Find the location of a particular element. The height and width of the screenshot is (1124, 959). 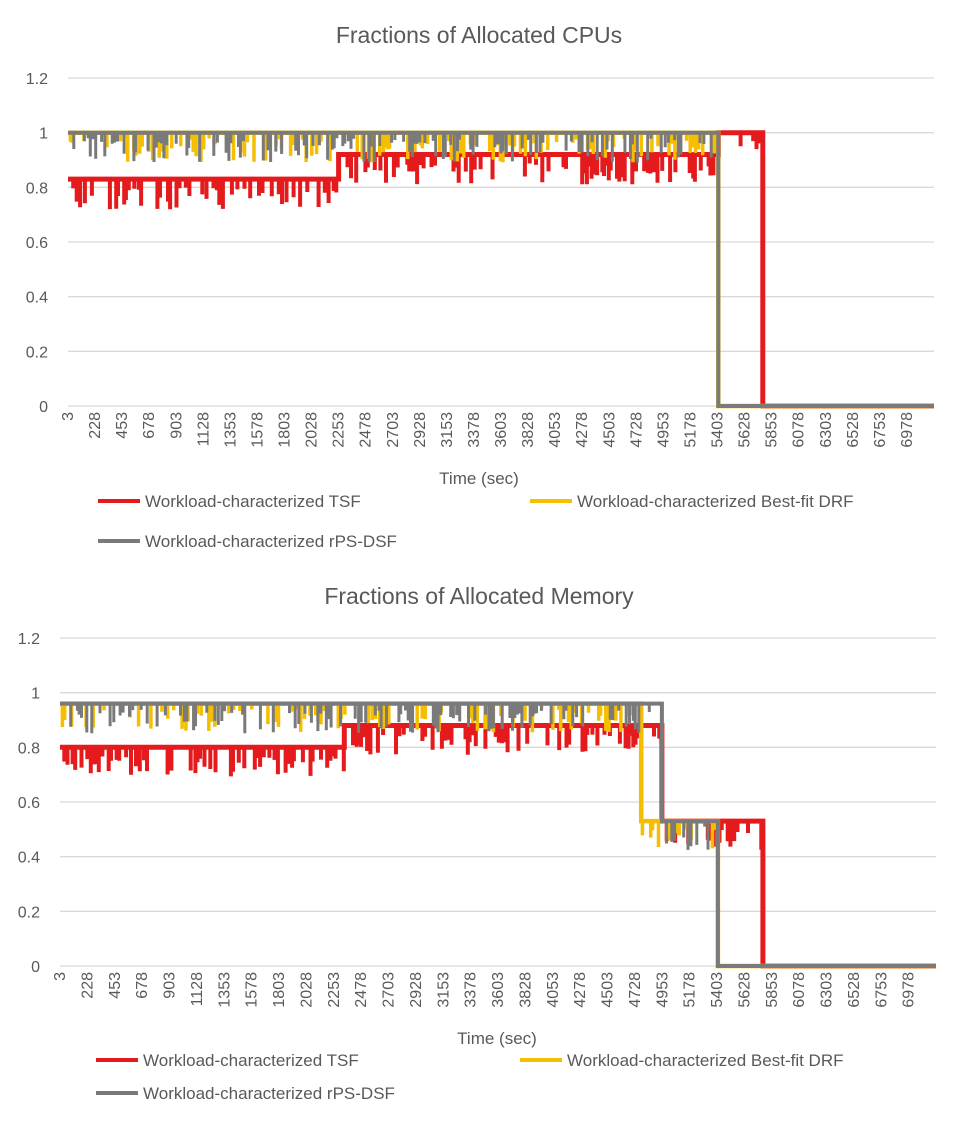

x-tick-label: 3153 is located at coordinates (443, 990).